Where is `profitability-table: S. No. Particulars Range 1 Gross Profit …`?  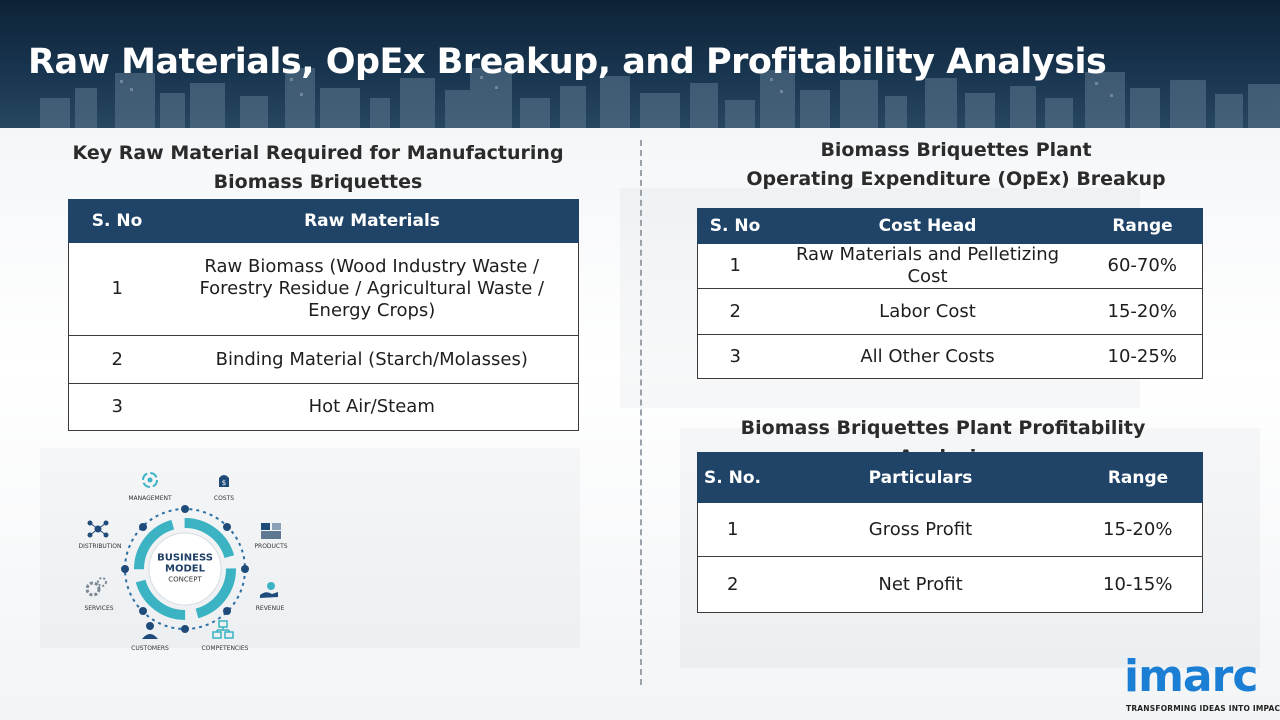
profitability-table: S. No. Particulars Range 1 Gross Profit … is located at coordinates (950, 532).